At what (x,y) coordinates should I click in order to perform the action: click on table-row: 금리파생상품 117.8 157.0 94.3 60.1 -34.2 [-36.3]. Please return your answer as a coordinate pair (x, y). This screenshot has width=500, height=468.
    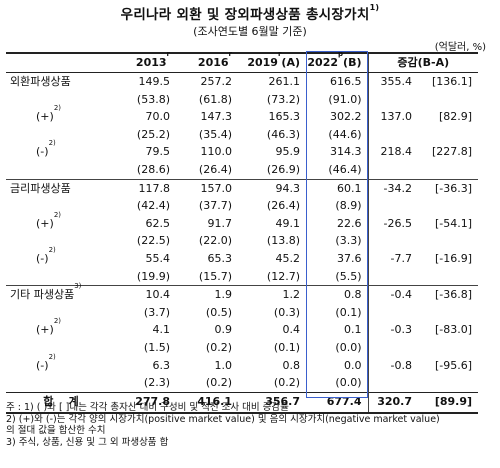
    Looking at the image, I should click on (242, 188).